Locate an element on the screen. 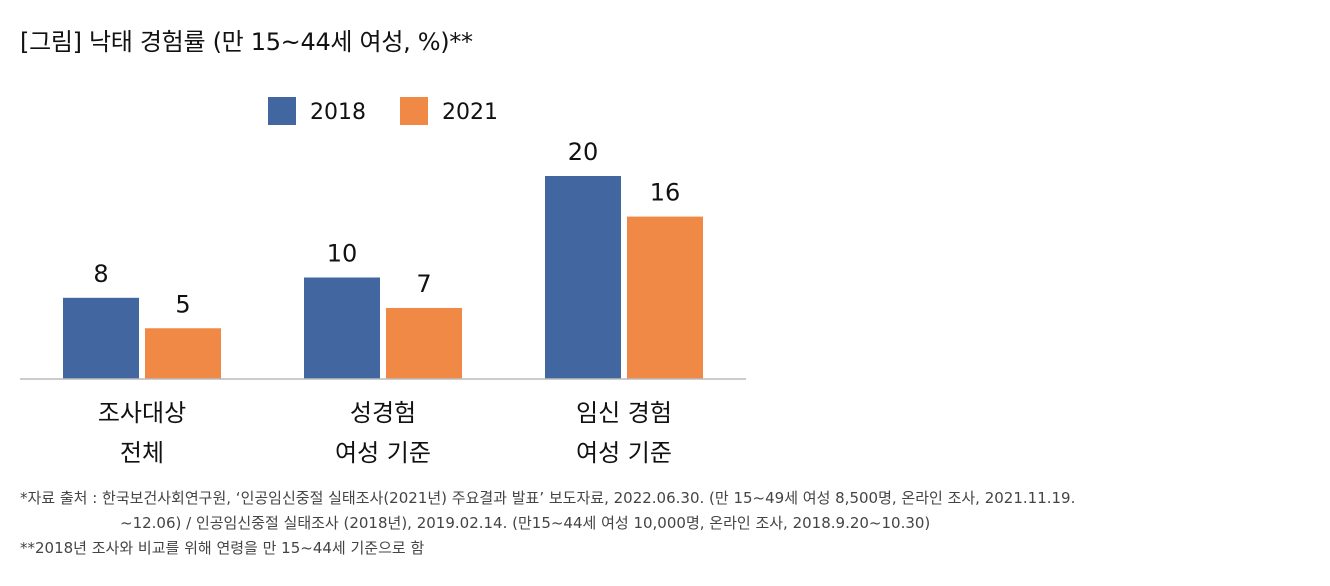  category-label-0-0: 조사대상 is located at coordinates (142, 413).